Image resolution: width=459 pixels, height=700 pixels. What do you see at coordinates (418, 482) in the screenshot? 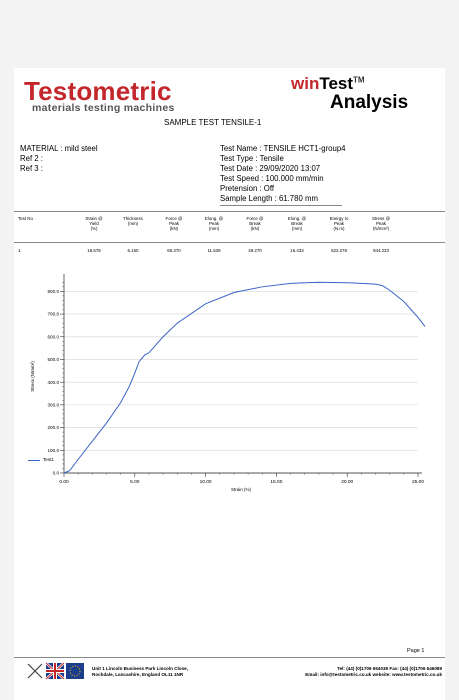
I see `x-tick-label: 25.00` at bounding box center [418, 482].